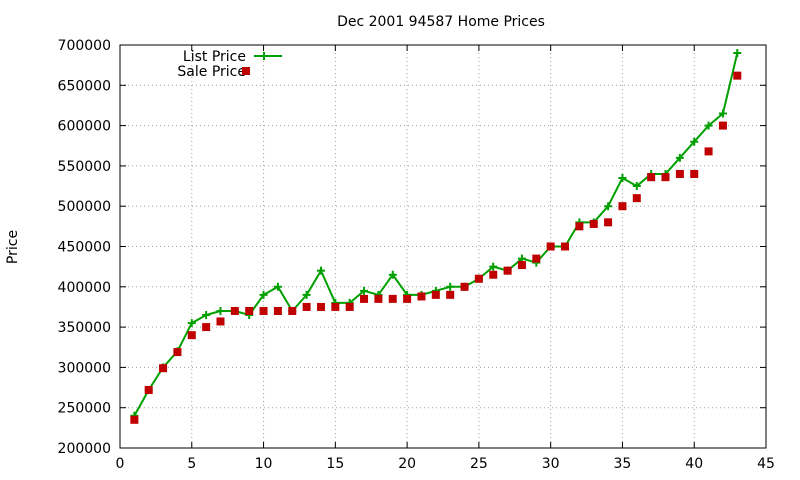 This screenshot has width=800, height=480. Describe the element at coordinates (211, 72) in the screenshot. I see `legend-label-sale-price: Sale Price` at that location.